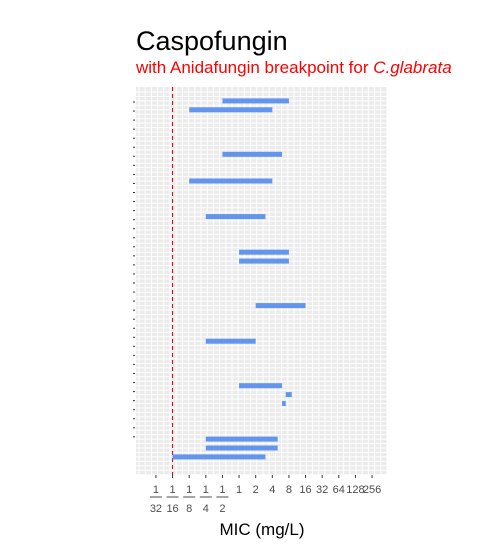 The height and width of the screenshot is (550, 500). I want to click on x-tick-denominator: 4, so click(206, 509).